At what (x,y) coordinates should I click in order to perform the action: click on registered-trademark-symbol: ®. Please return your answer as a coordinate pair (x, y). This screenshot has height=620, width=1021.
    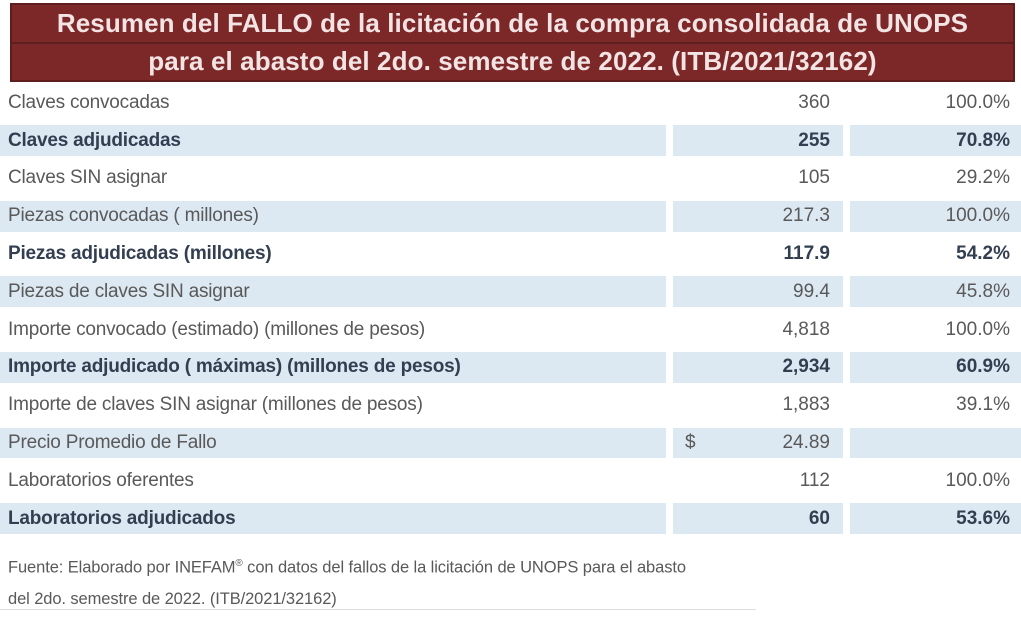
    Looking at the image, I should click on (239, 563).